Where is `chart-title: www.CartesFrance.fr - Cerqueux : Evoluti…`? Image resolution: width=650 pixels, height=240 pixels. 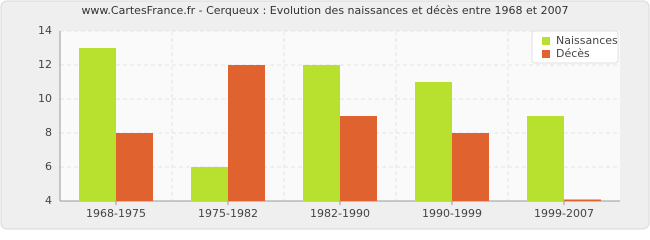 chart-title: www.CartesFrance.fr - Cerqueux : Evoluti… is located at coordinates (324, 10).